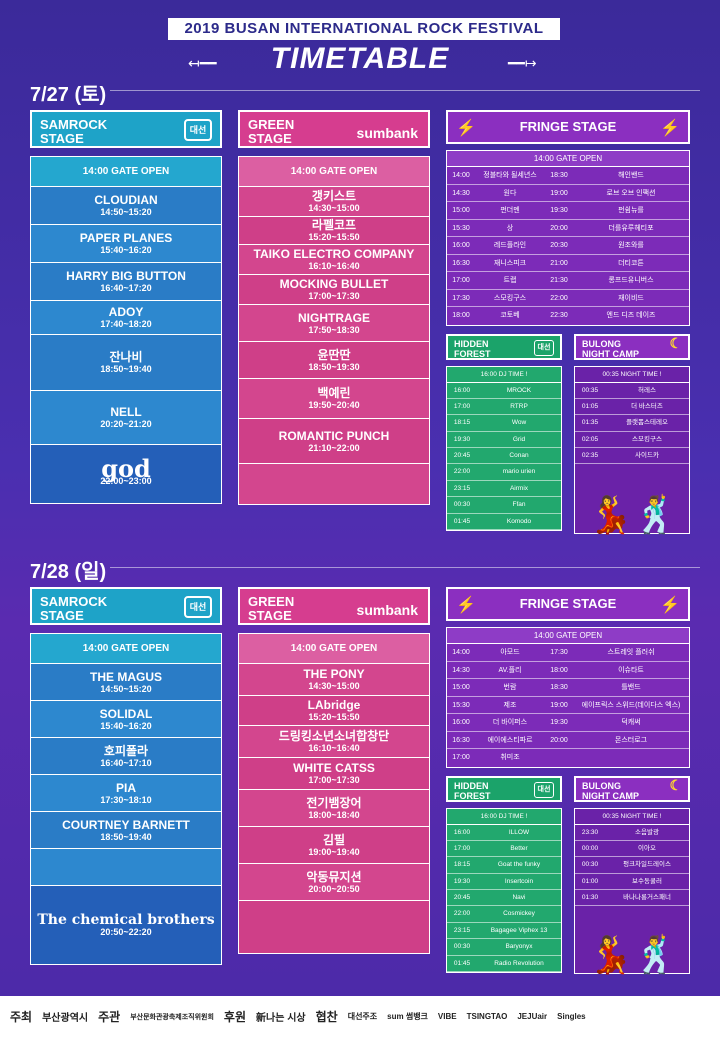 The width and height of the screenshot is (720, 1037). I want to click on organizer-logo: 부산문화관광축제조직위원회, so click(172, 1017).